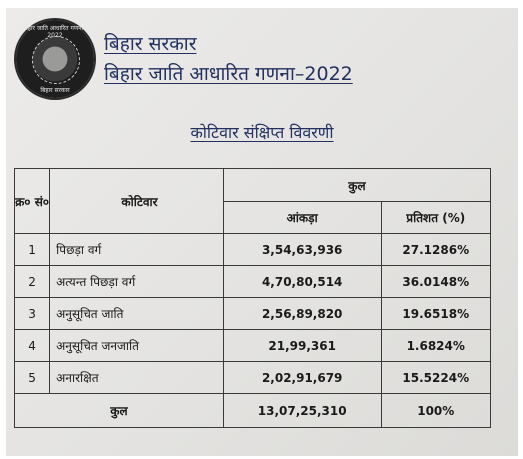 This screenshot has width=523, height=459. I want to click on header-total-group: कुल, so click(357, 185).